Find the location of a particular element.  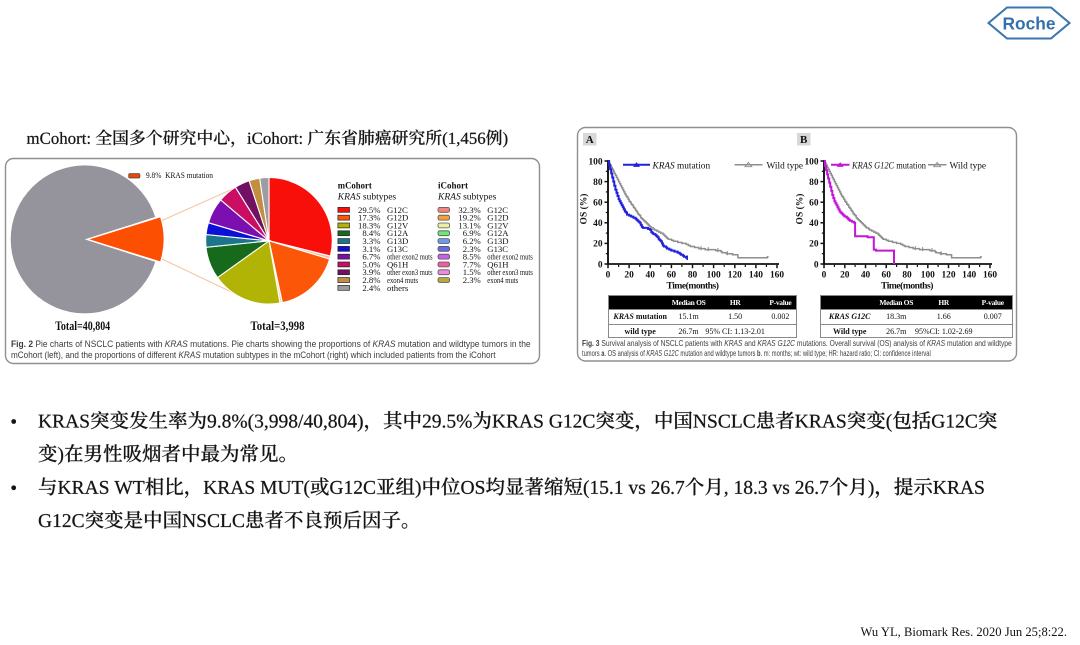

svg-text: KRAS mutation is located at coordinates (681, 166).